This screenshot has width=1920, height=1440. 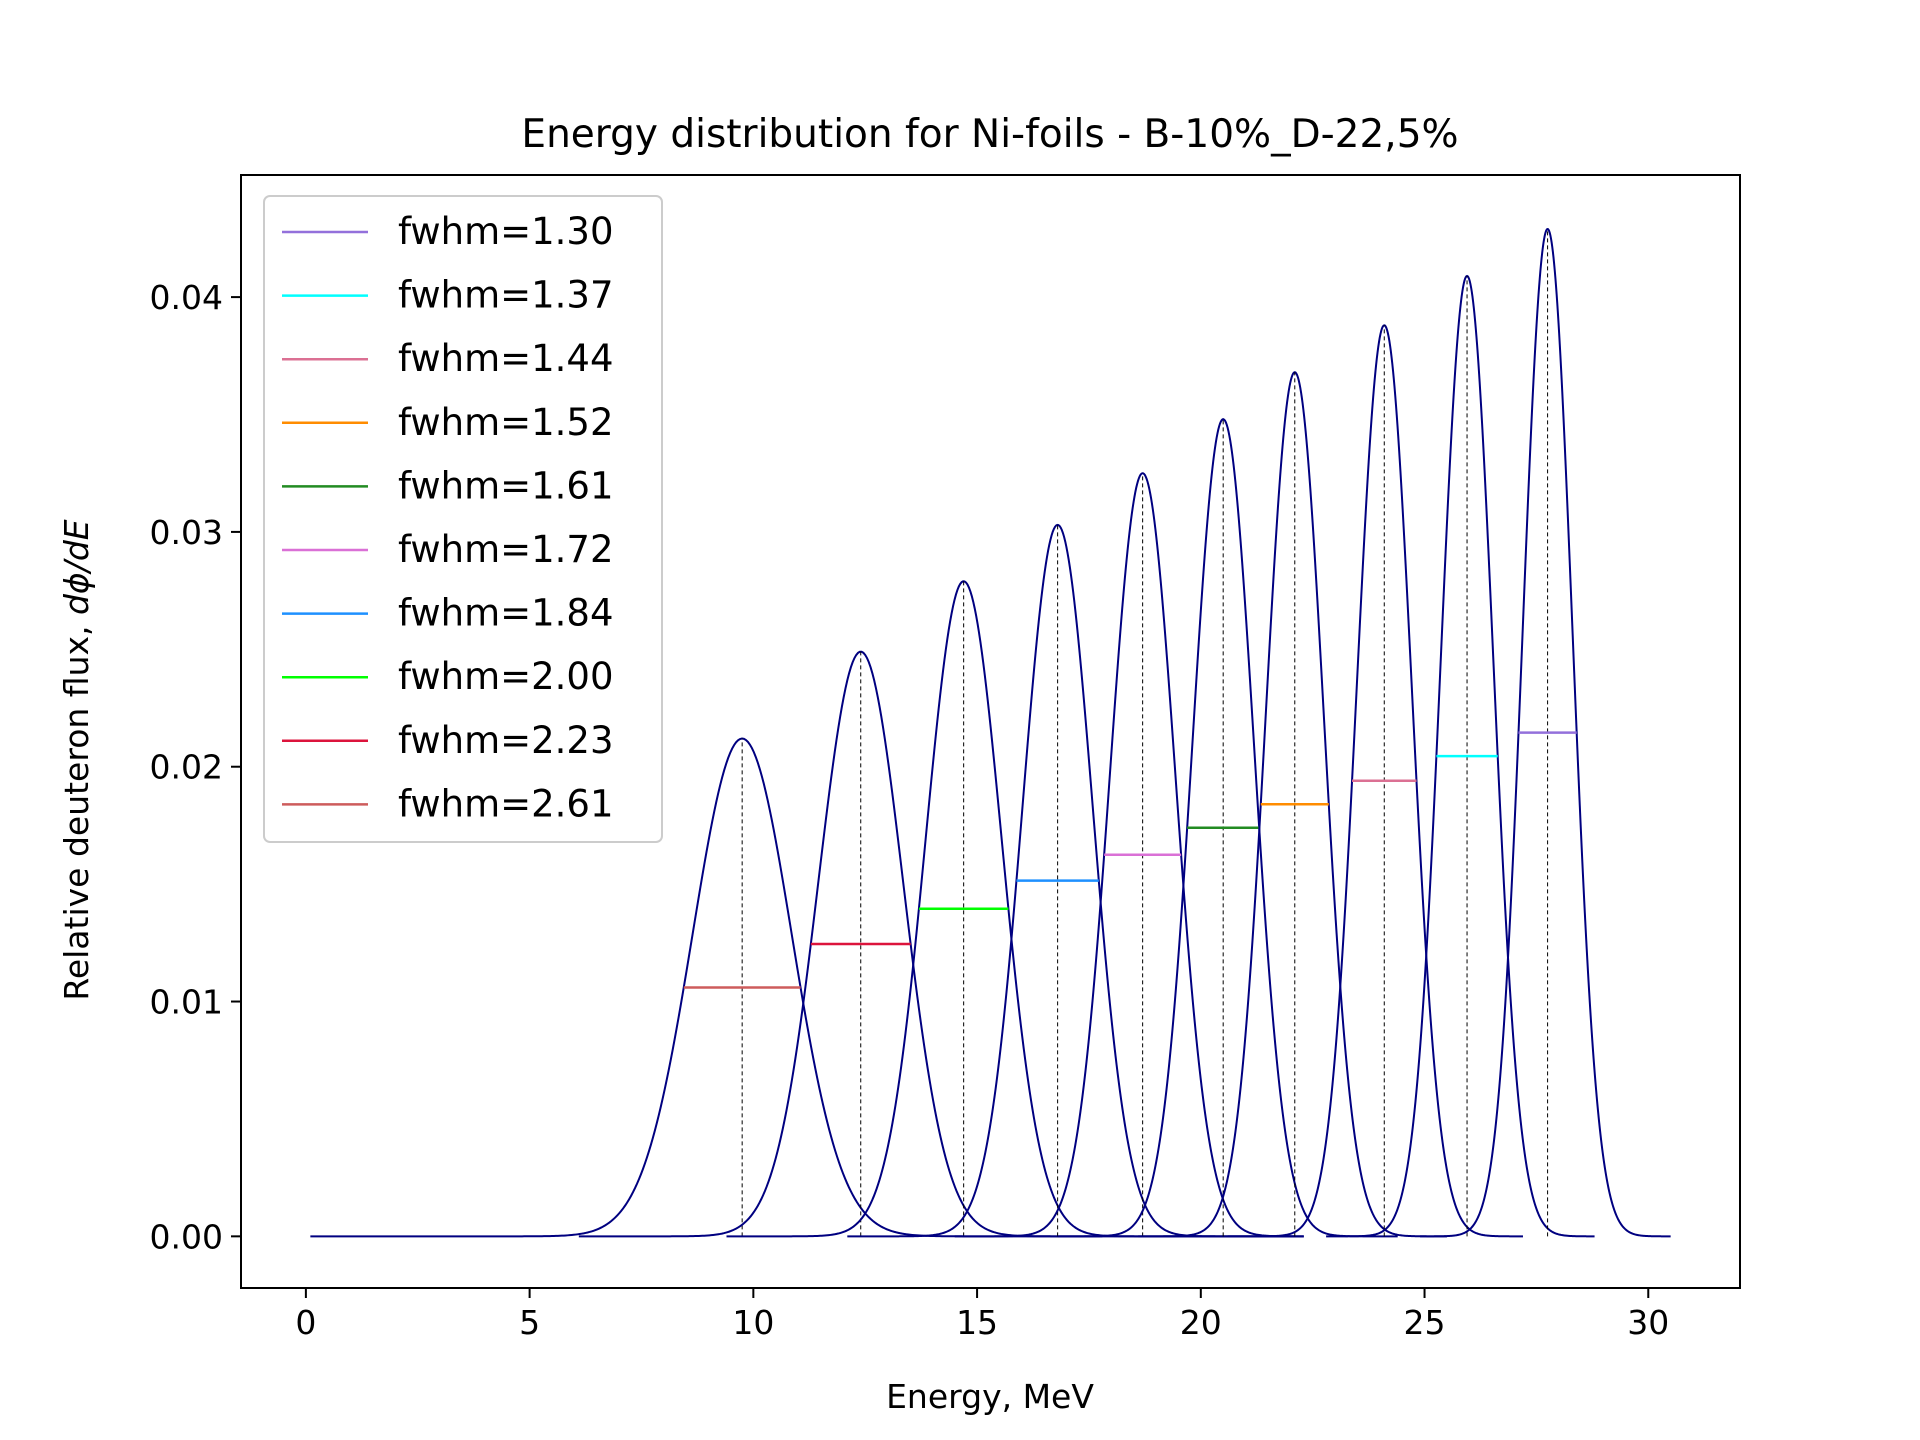 I want to click on legend-box, so click(x=463, y=519).